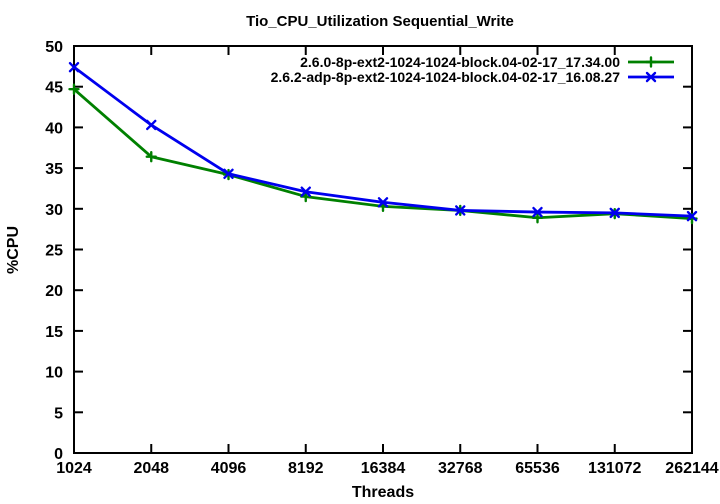 Image resolution: width=720 pixels, height=504 pixels. What do you see at coordinates (58, 454) in the screenshot?
I see `y-tick-label-0: 0` at bounding box center [58, 454].